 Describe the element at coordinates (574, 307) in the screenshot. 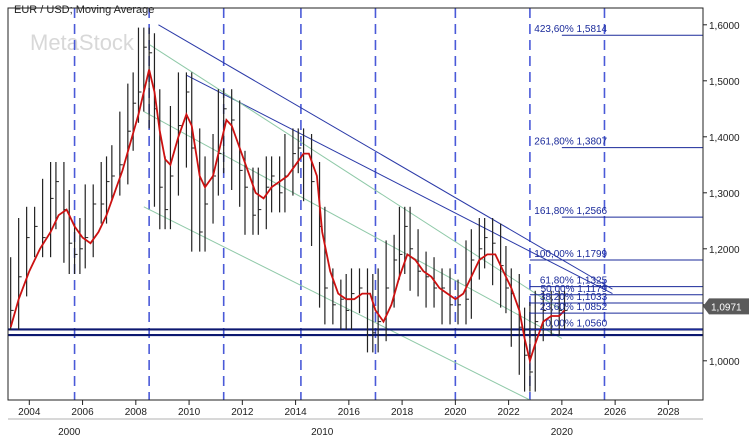

I see `fib-label-7: 23,60% 1,0852` at that location.